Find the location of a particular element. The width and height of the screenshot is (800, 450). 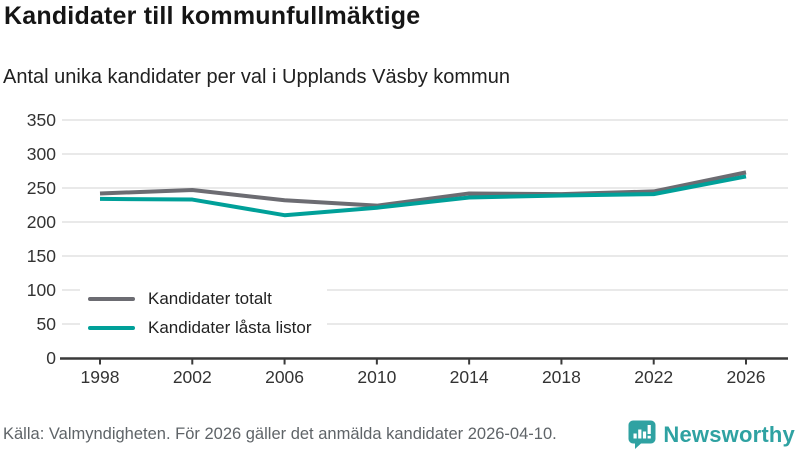

legend-item-lasta-listor: Kandidater låsta listor is located at coordinates (199, 328).